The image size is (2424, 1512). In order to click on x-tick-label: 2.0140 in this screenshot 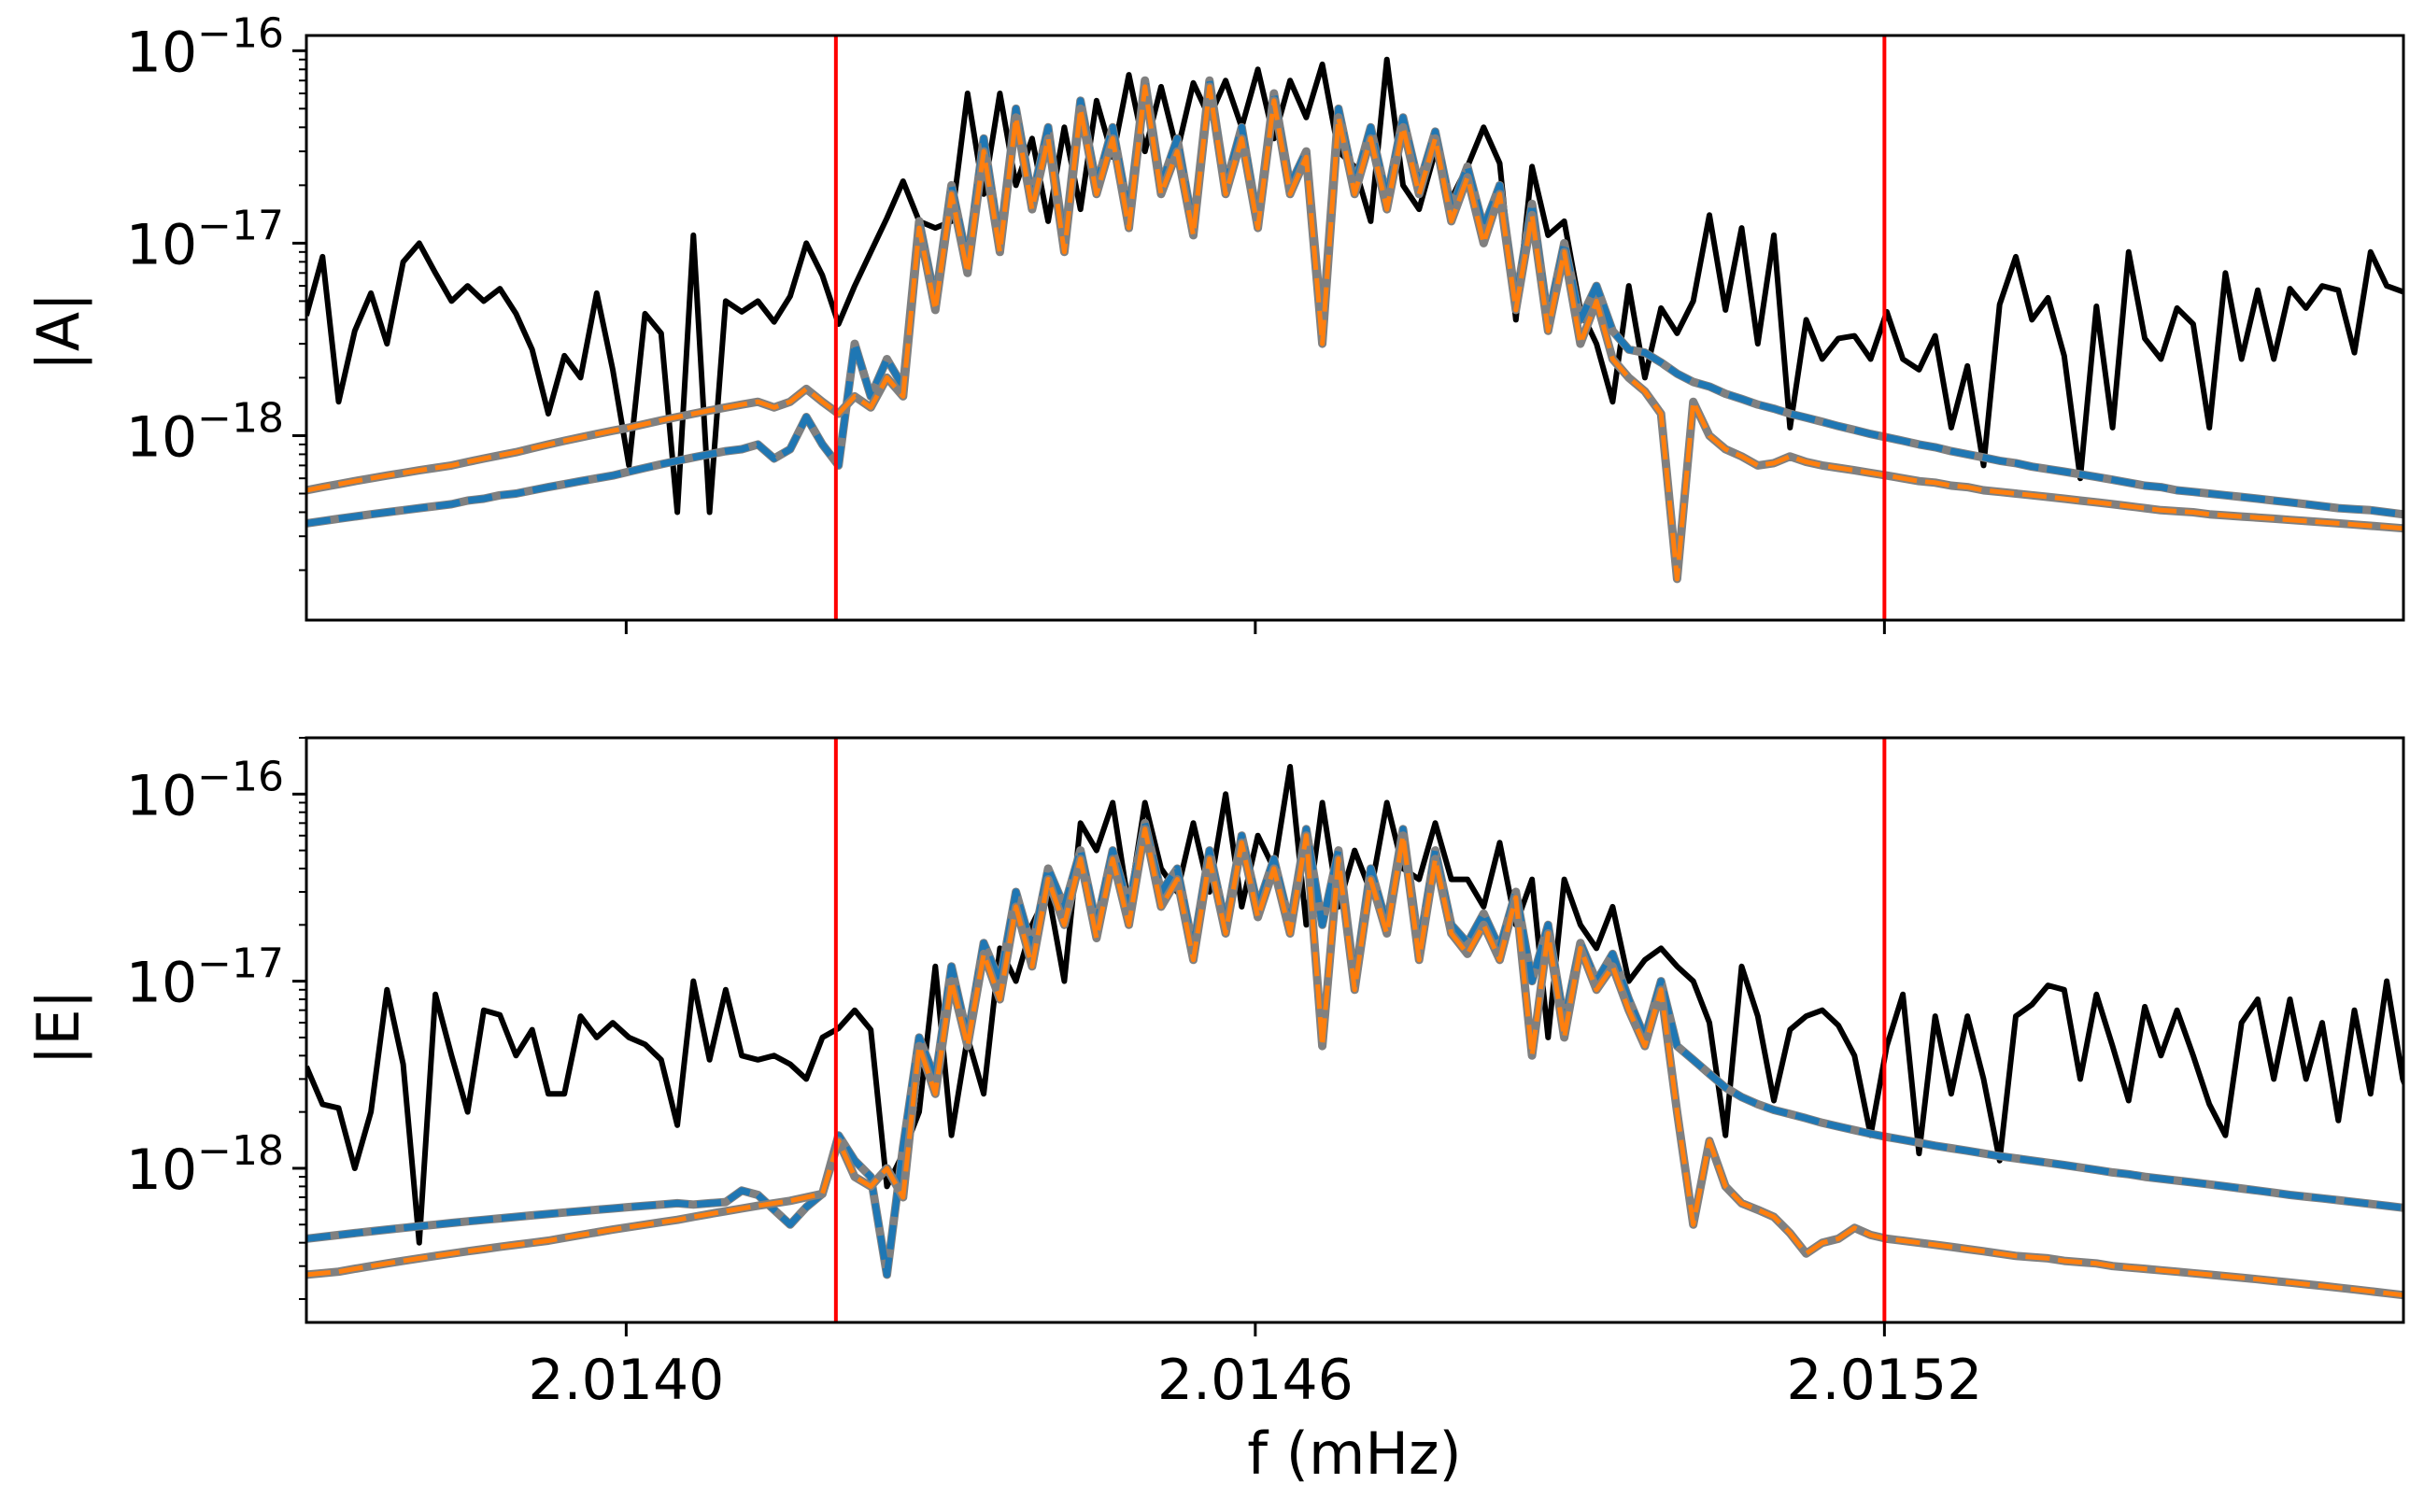, I will do `click(626, 1381)`.